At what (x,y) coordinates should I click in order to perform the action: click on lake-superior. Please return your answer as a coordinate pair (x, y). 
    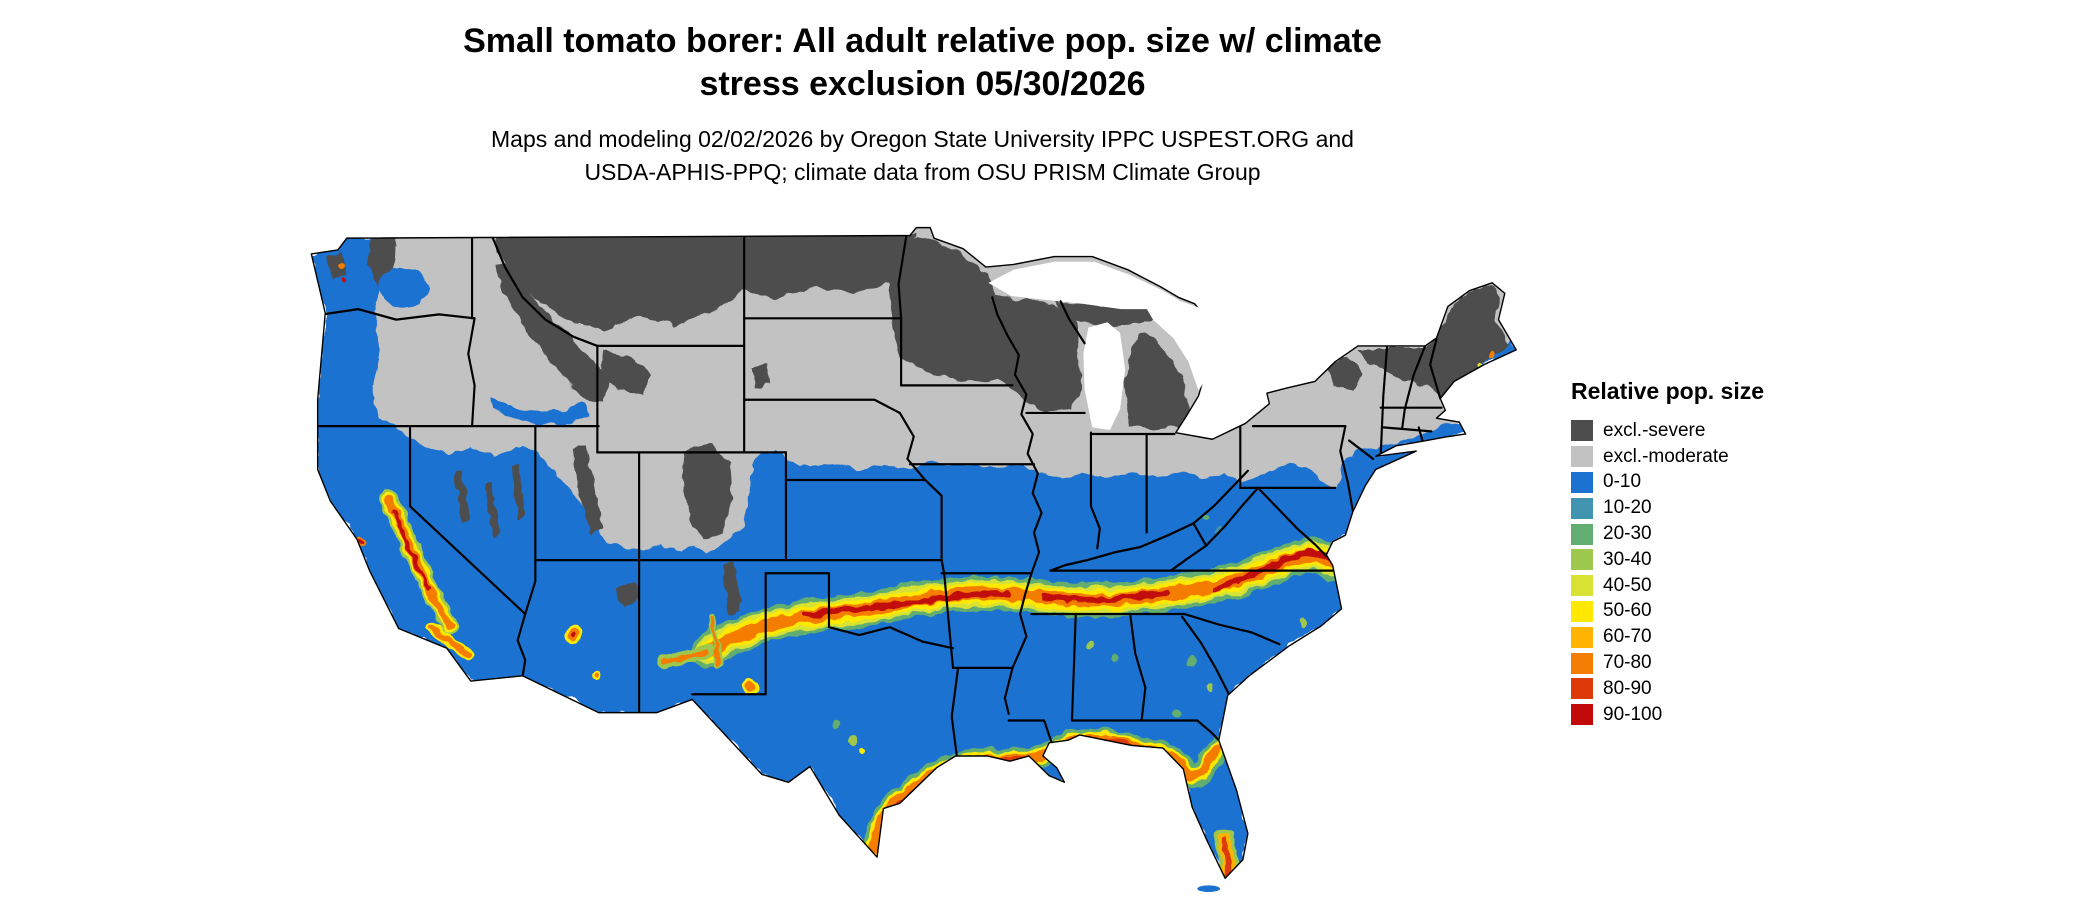
    Looking at the image, I should click on (1084, 285).